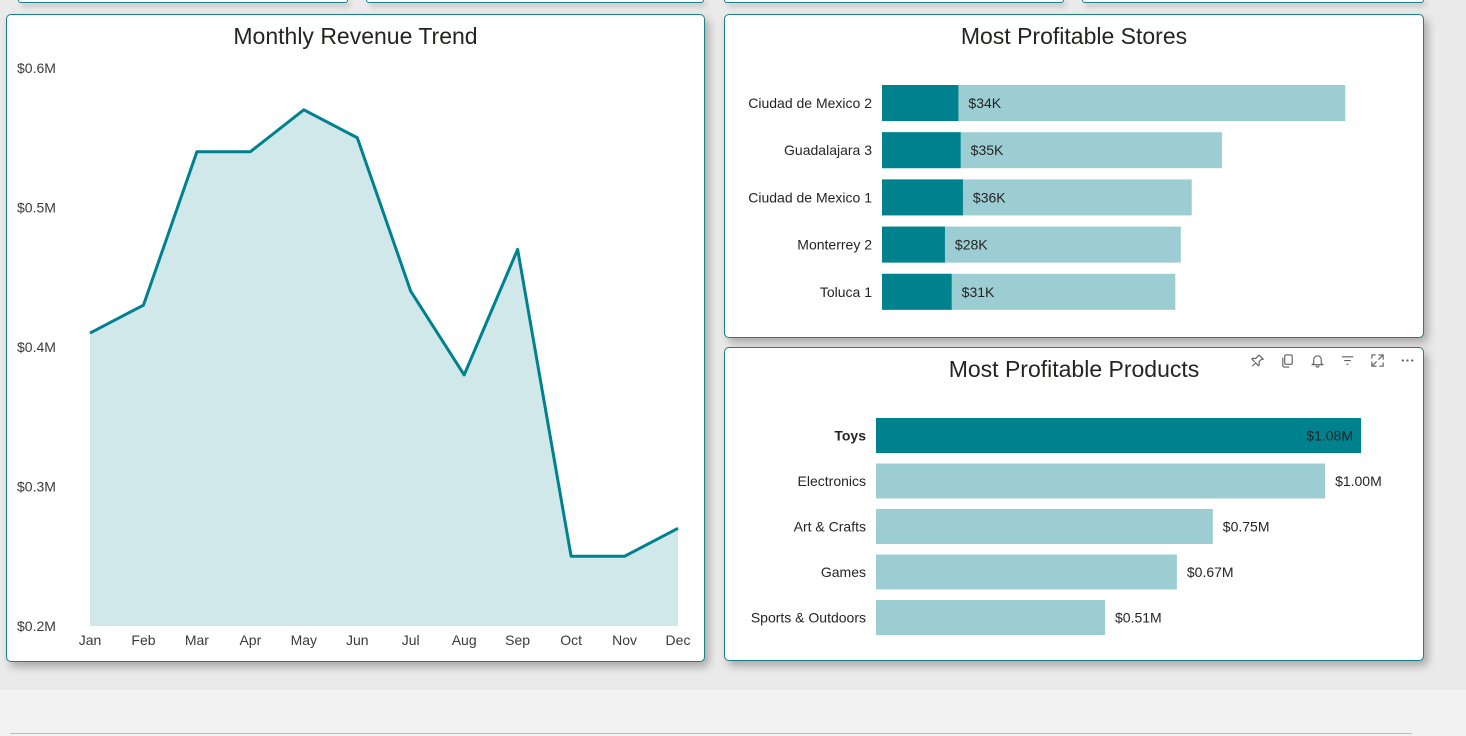 Image resolution: width=1466 pixels, height=736 pixels. I want to click on filter-icon, so click(1347, 360).